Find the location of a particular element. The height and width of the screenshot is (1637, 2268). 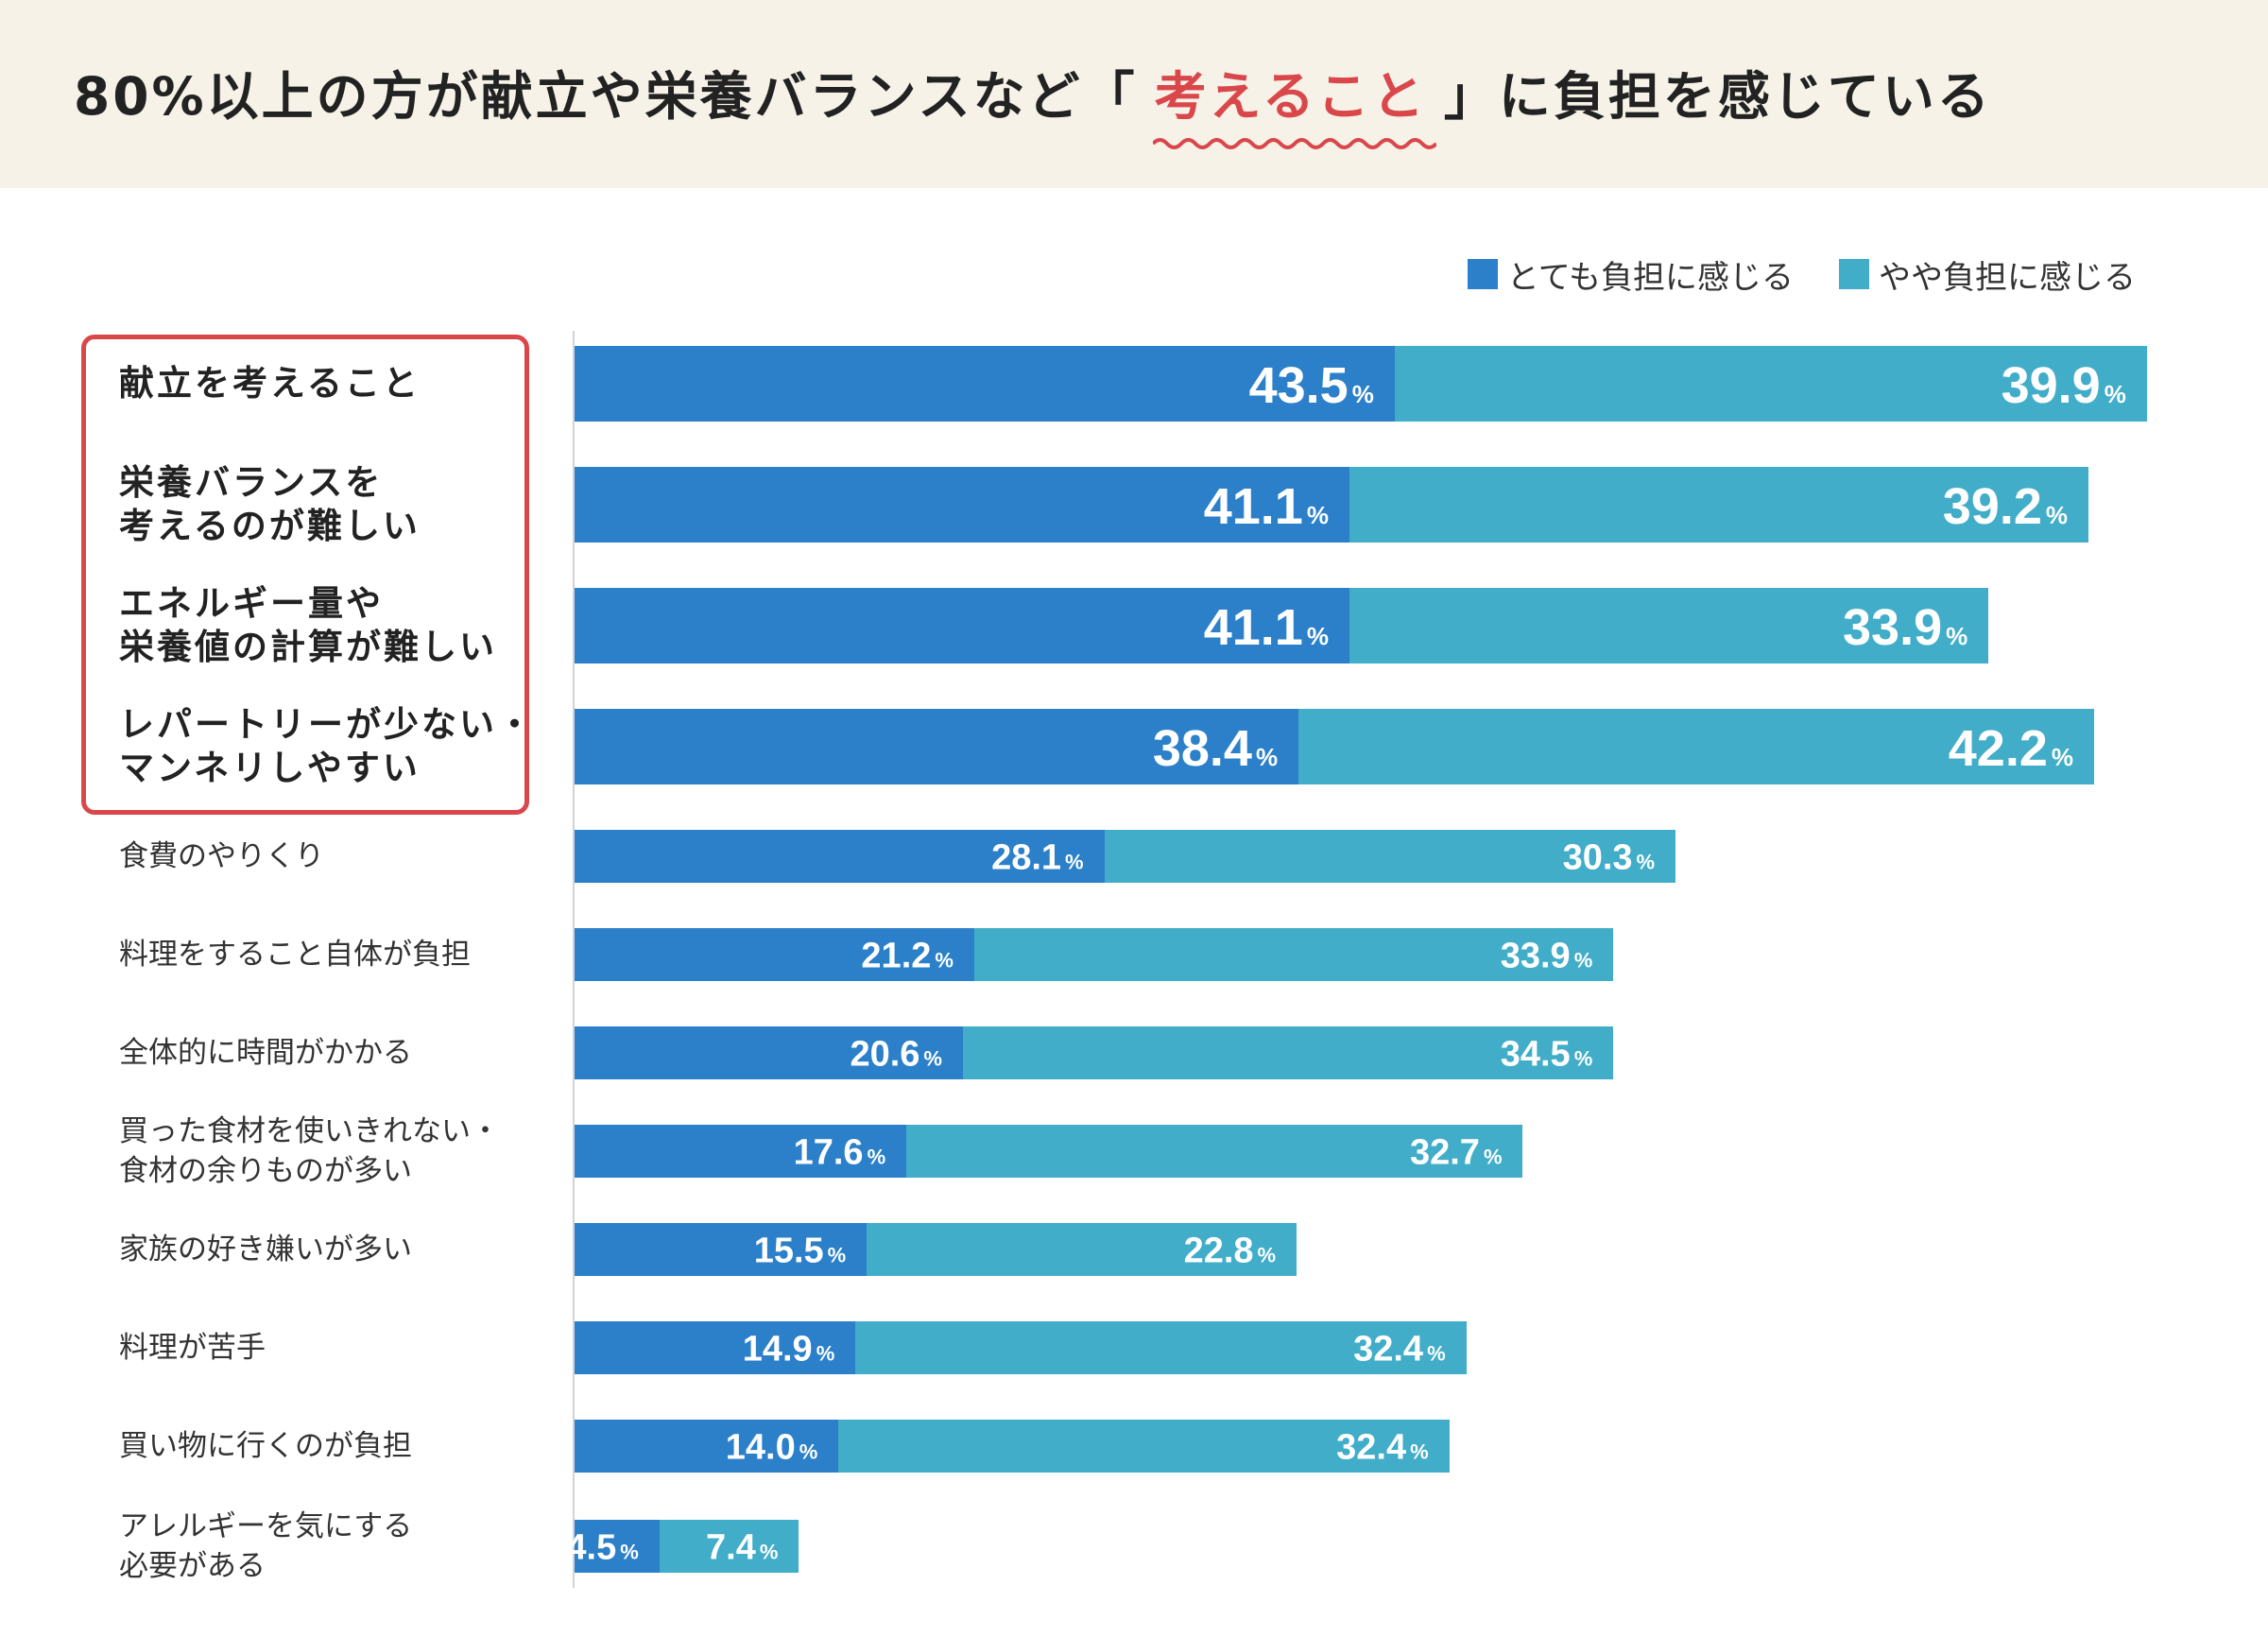

value-label-strong: 14.0% is located at coordinates (772, 1448).